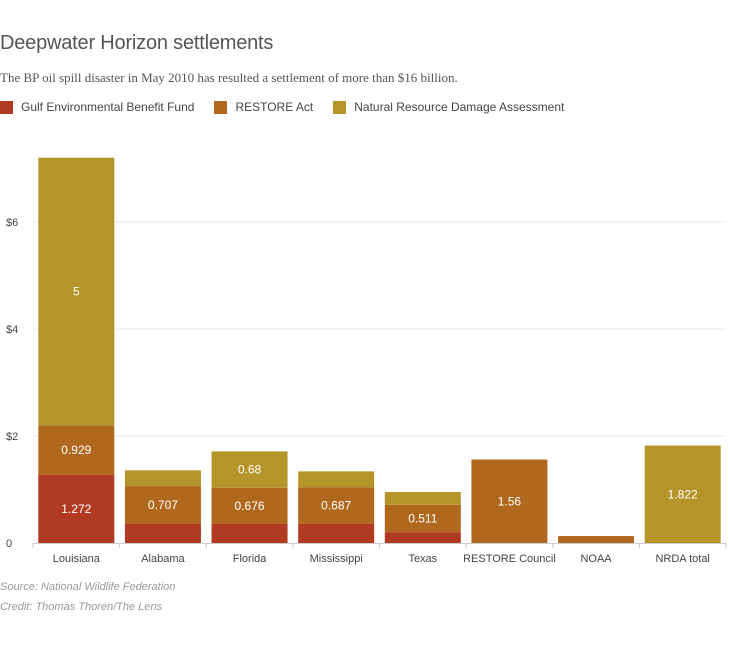  I want to click on x-tick-label: Louisiana, so click(77, 559).